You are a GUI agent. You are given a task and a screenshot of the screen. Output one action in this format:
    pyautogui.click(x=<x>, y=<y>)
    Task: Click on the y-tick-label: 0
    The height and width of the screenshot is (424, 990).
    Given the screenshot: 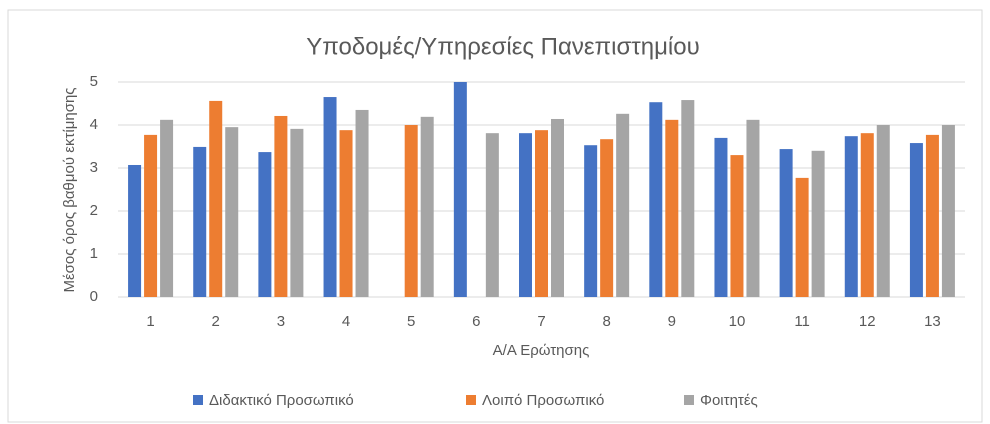 What is the action you would take?
    pyautogui.click(x=94, y=296)
    